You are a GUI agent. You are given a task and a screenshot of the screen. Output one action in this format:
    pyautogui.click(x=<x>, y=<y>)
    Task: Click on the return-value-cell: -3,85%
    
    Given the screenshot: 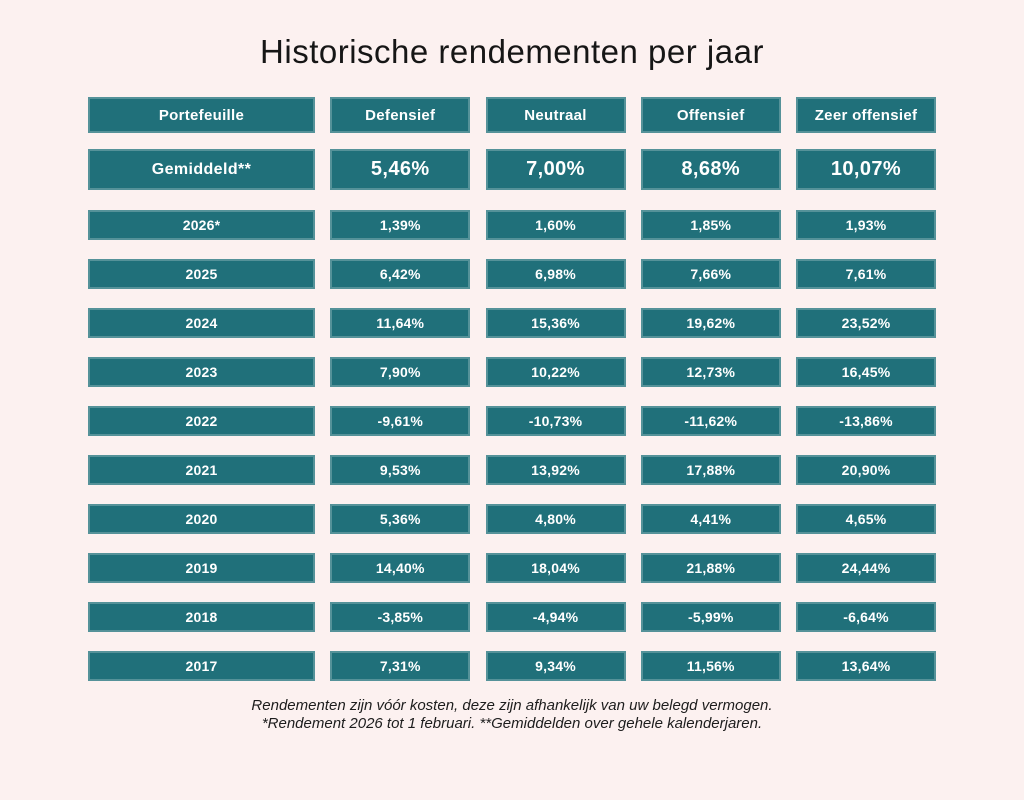 What is the action you would take?
    pyautogui.click(x=400, y=617)
    